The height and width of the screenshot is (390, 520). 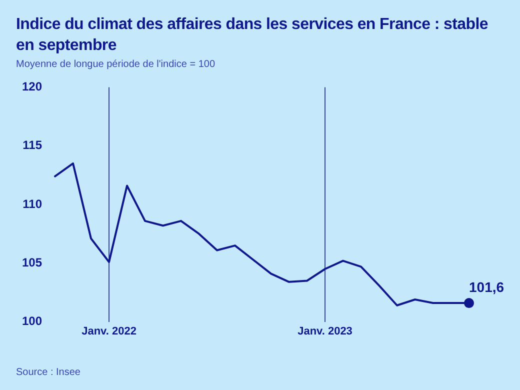 What do you see at coordinates (109, 331) in the screenshot?
I see `x-tick-label: Janv. 2022` at bounding box center [109, 331].